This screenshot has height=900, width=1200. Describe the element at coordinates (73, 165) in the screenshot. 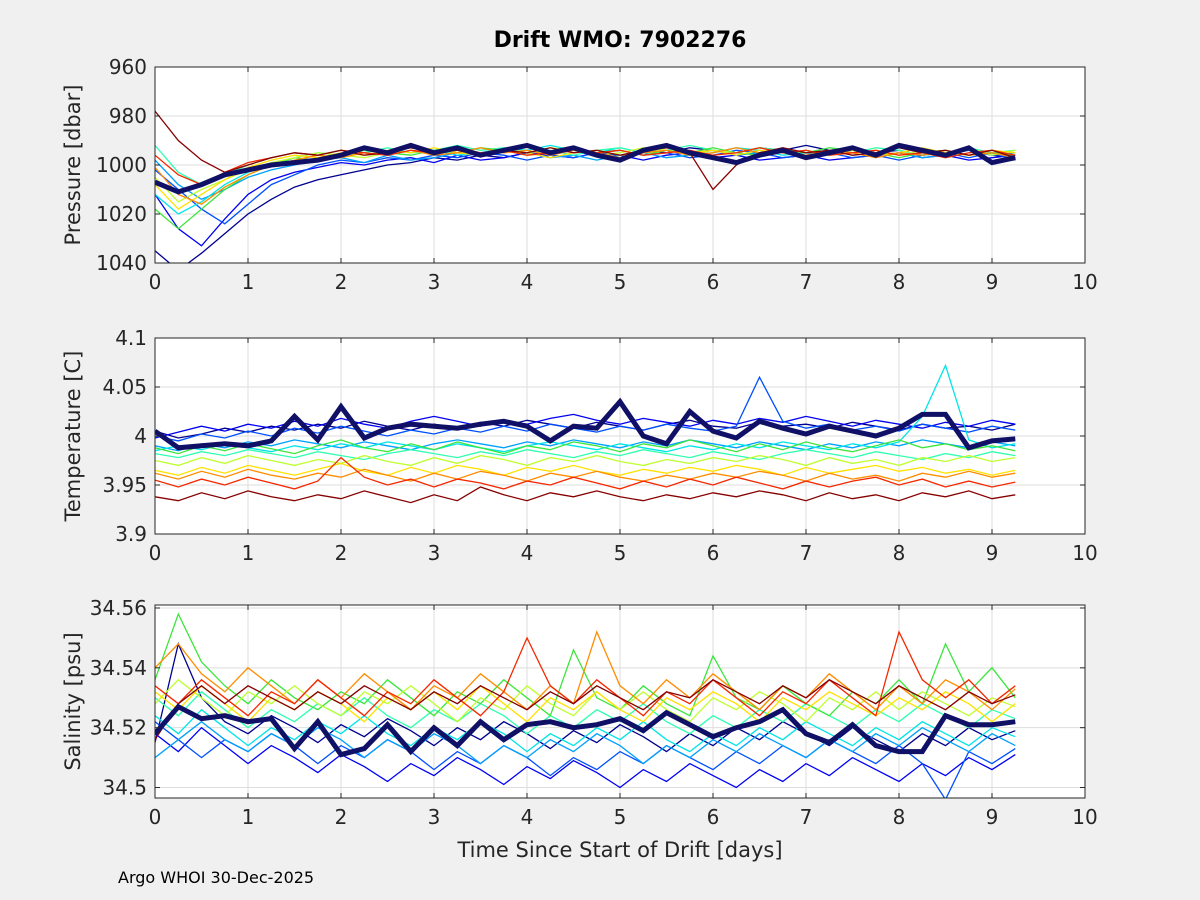

I see `pressure-y-axis-label: Pressure [dbar]` at that location.